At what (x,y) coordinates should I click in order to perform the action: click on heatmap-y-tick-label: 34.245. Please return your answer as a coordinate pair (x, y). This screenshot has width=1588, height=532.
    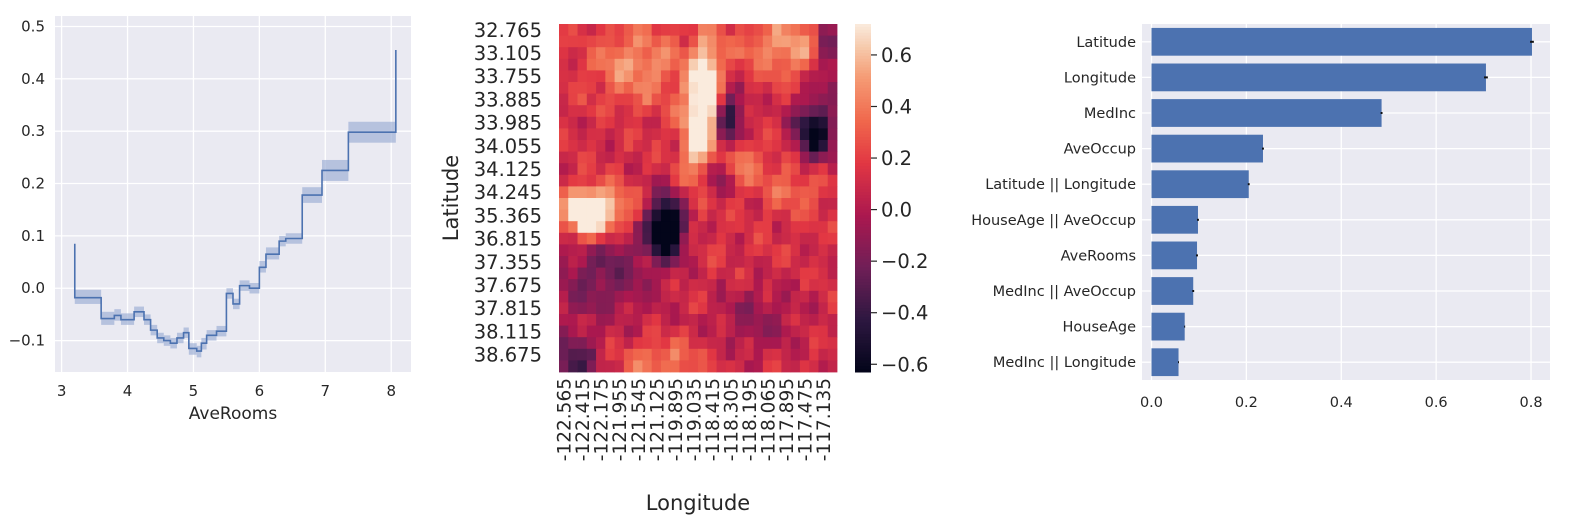
    Looking at the image, I should click on (508, 192).